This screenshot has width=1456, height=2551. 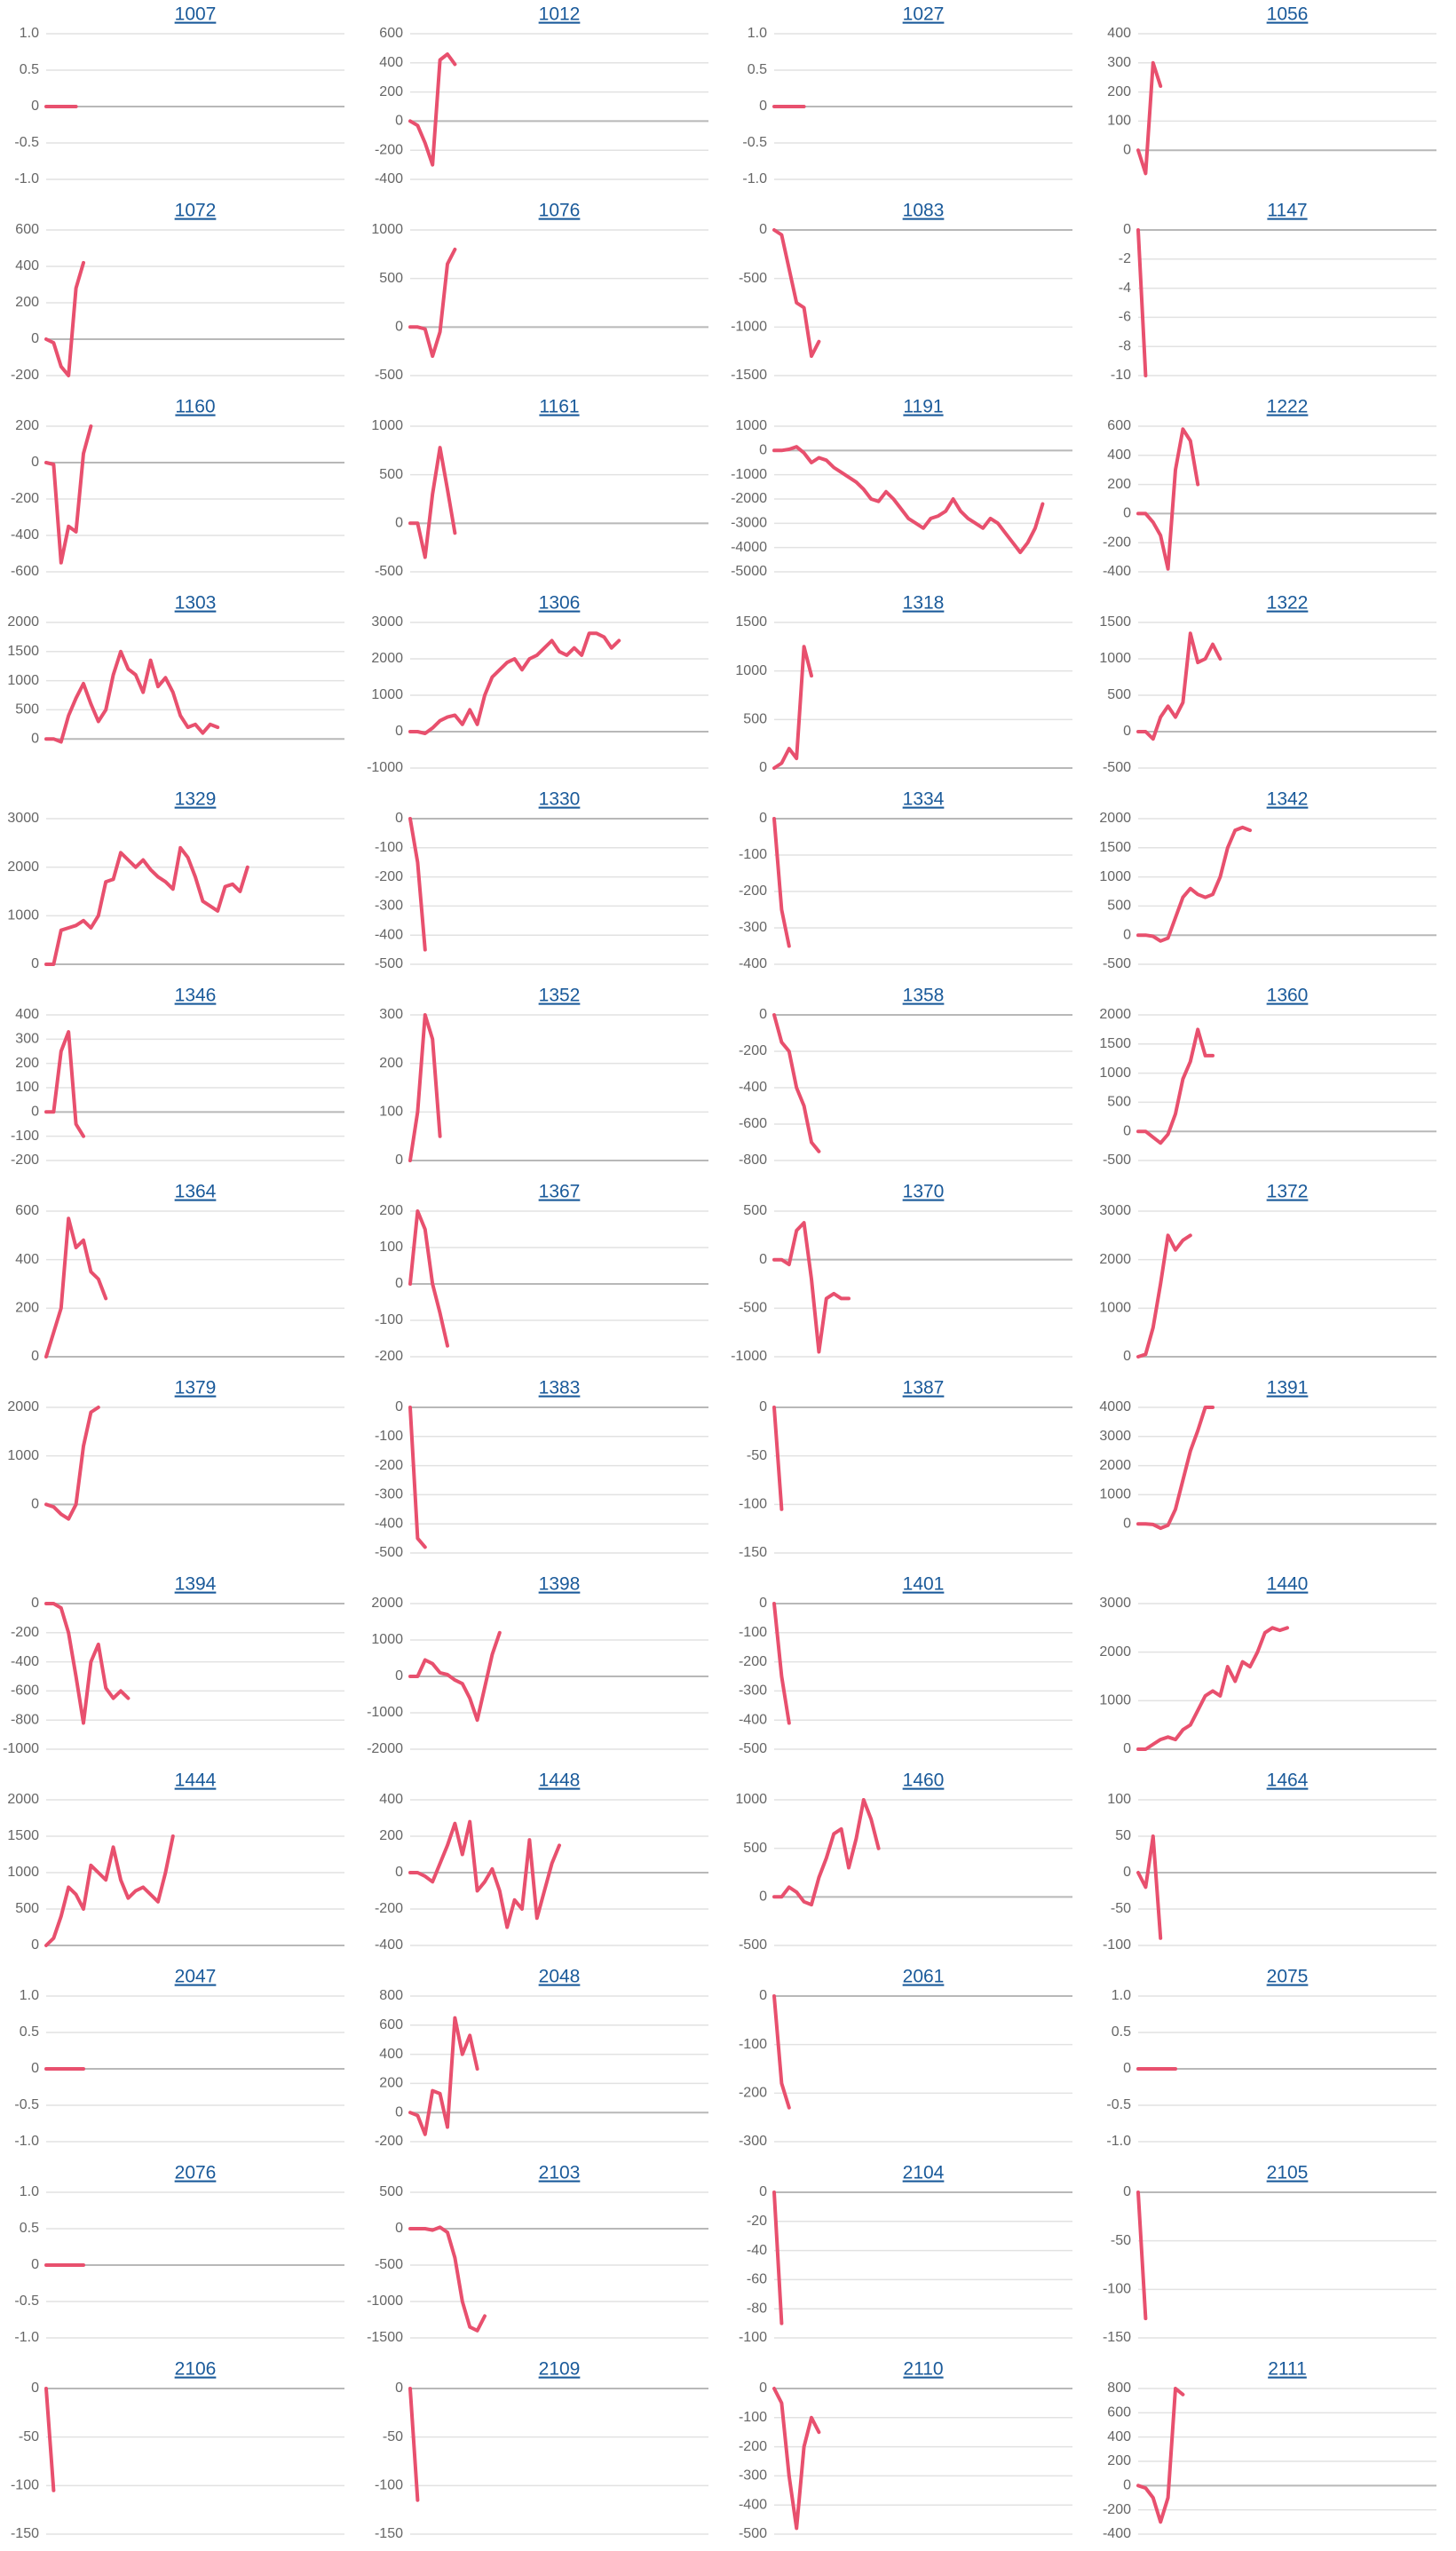 What do you see at coordinates (924, 2173) in the screenshot?
I see `chart-title: 2104` at bounding box center [924, 2173].